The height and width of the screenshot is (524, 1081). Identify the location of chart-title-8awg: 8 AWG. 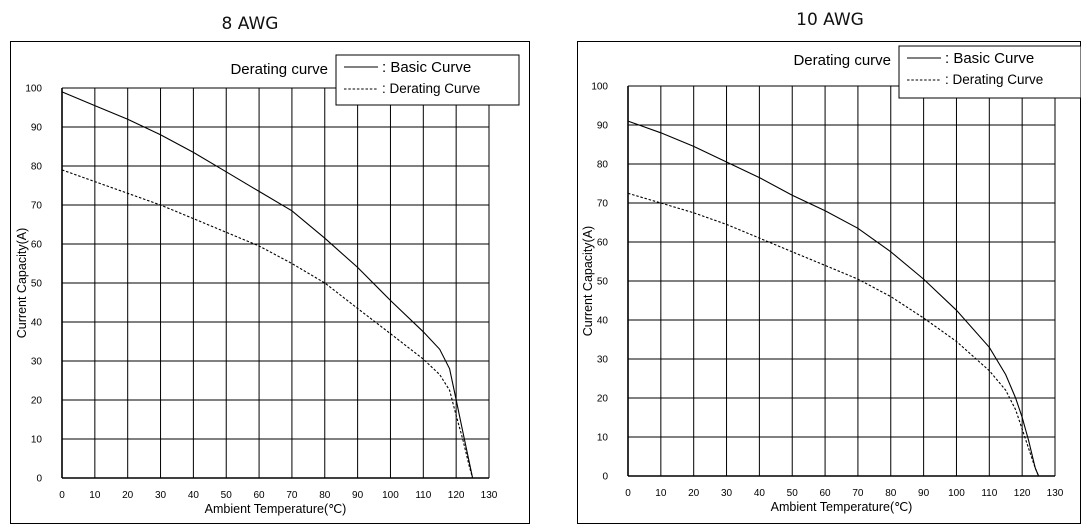
(250, 24).